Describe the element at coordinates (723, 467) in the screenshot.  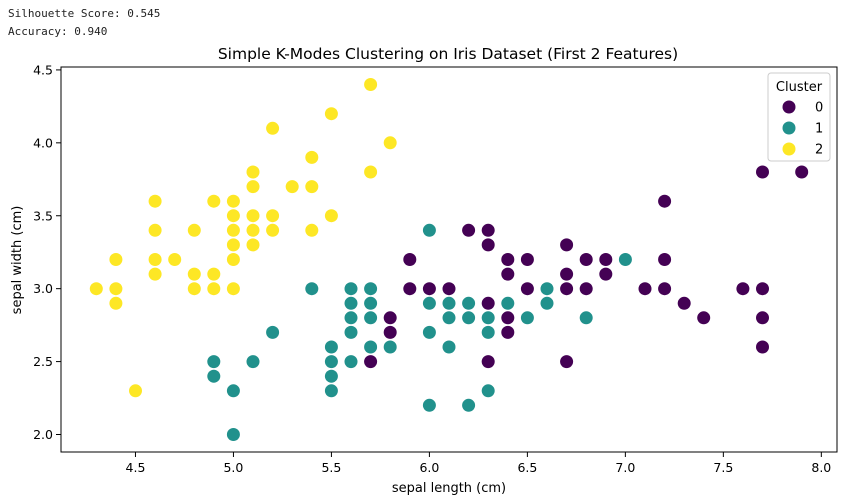
I see `x-tick-label: 7.5` at that location.